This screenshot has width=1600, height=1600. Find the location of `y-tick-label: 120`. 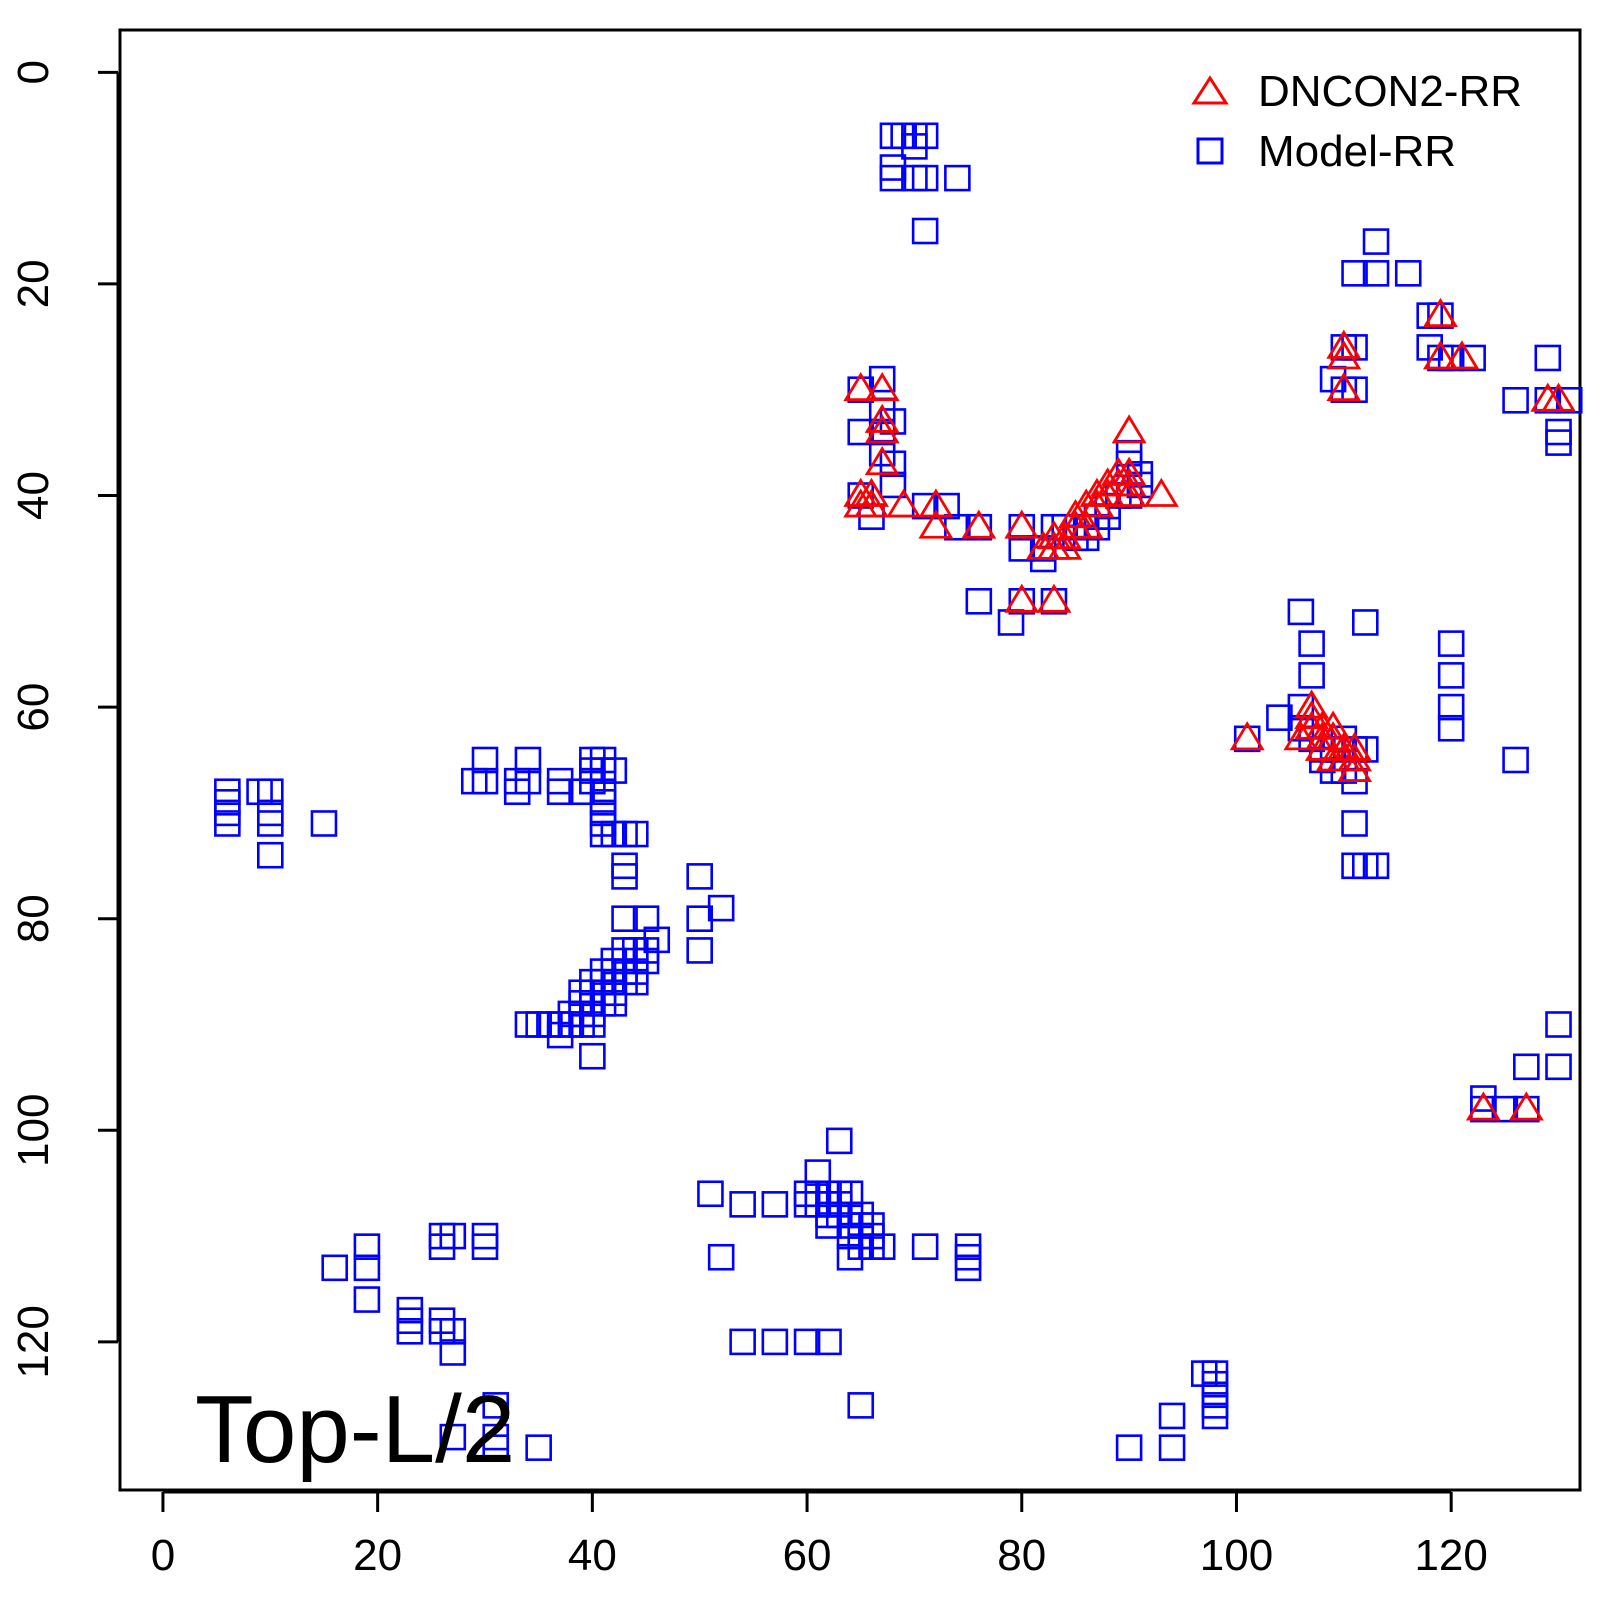

y-tick-label: 120 is located at coordinates (33, 1341).